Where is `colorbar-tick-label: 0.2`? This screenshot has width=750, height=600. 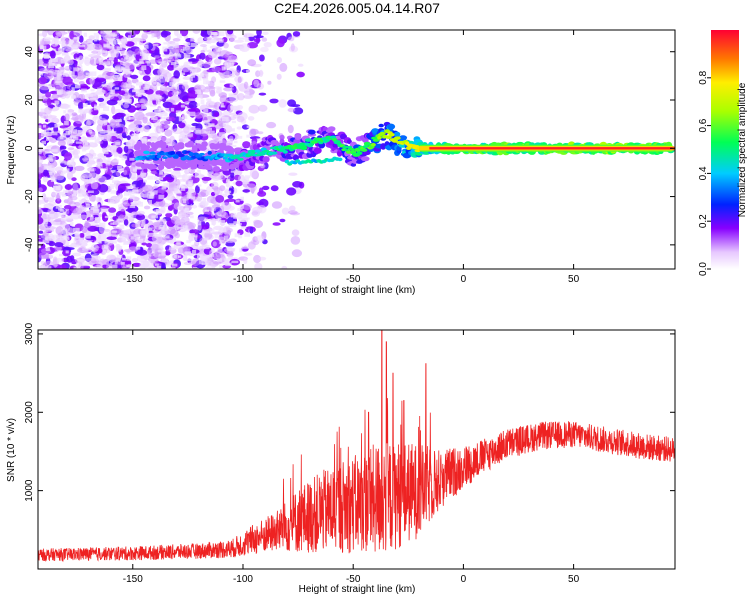
colorbar-tick-label: 0.2 is located at coordinates (703, 221).